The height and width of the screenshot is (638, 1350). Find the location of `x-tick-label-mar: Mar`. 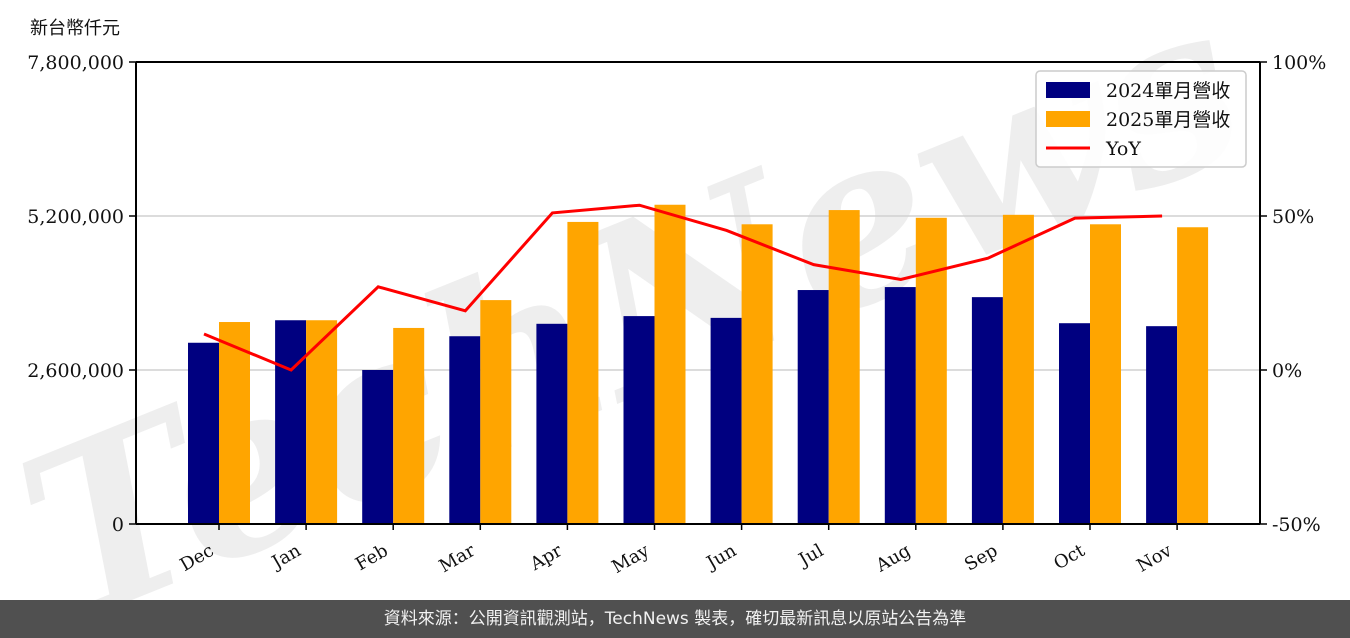

x-tick-label-mar: Mar is located at coordinates (458, 558).